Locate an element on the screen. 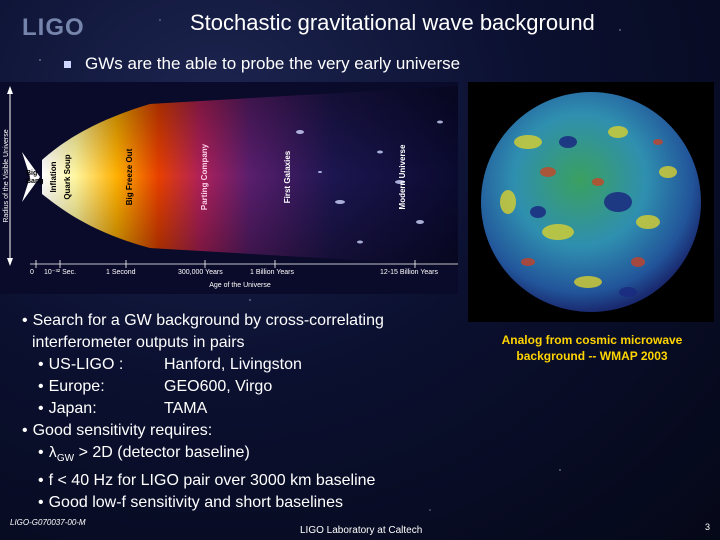 This screenshot has height=540, width=720. list-item: • Japan: TAMA is located at coordinates (242, 409).